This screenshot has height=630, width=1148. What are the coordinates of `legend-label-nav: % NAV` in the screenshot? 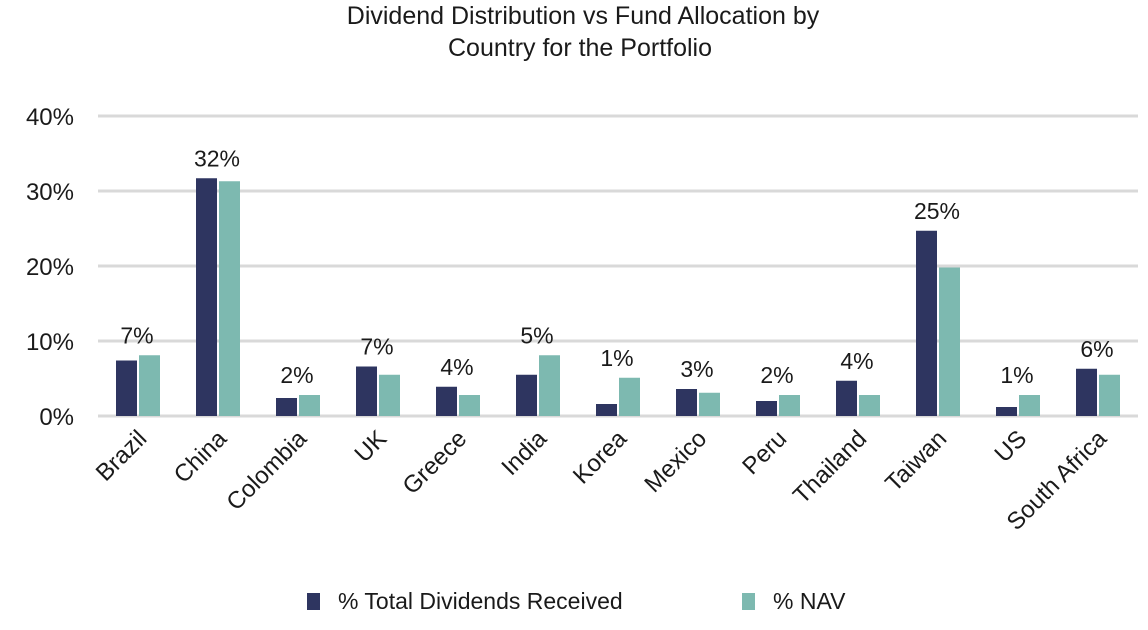 It's located at (809, 601).